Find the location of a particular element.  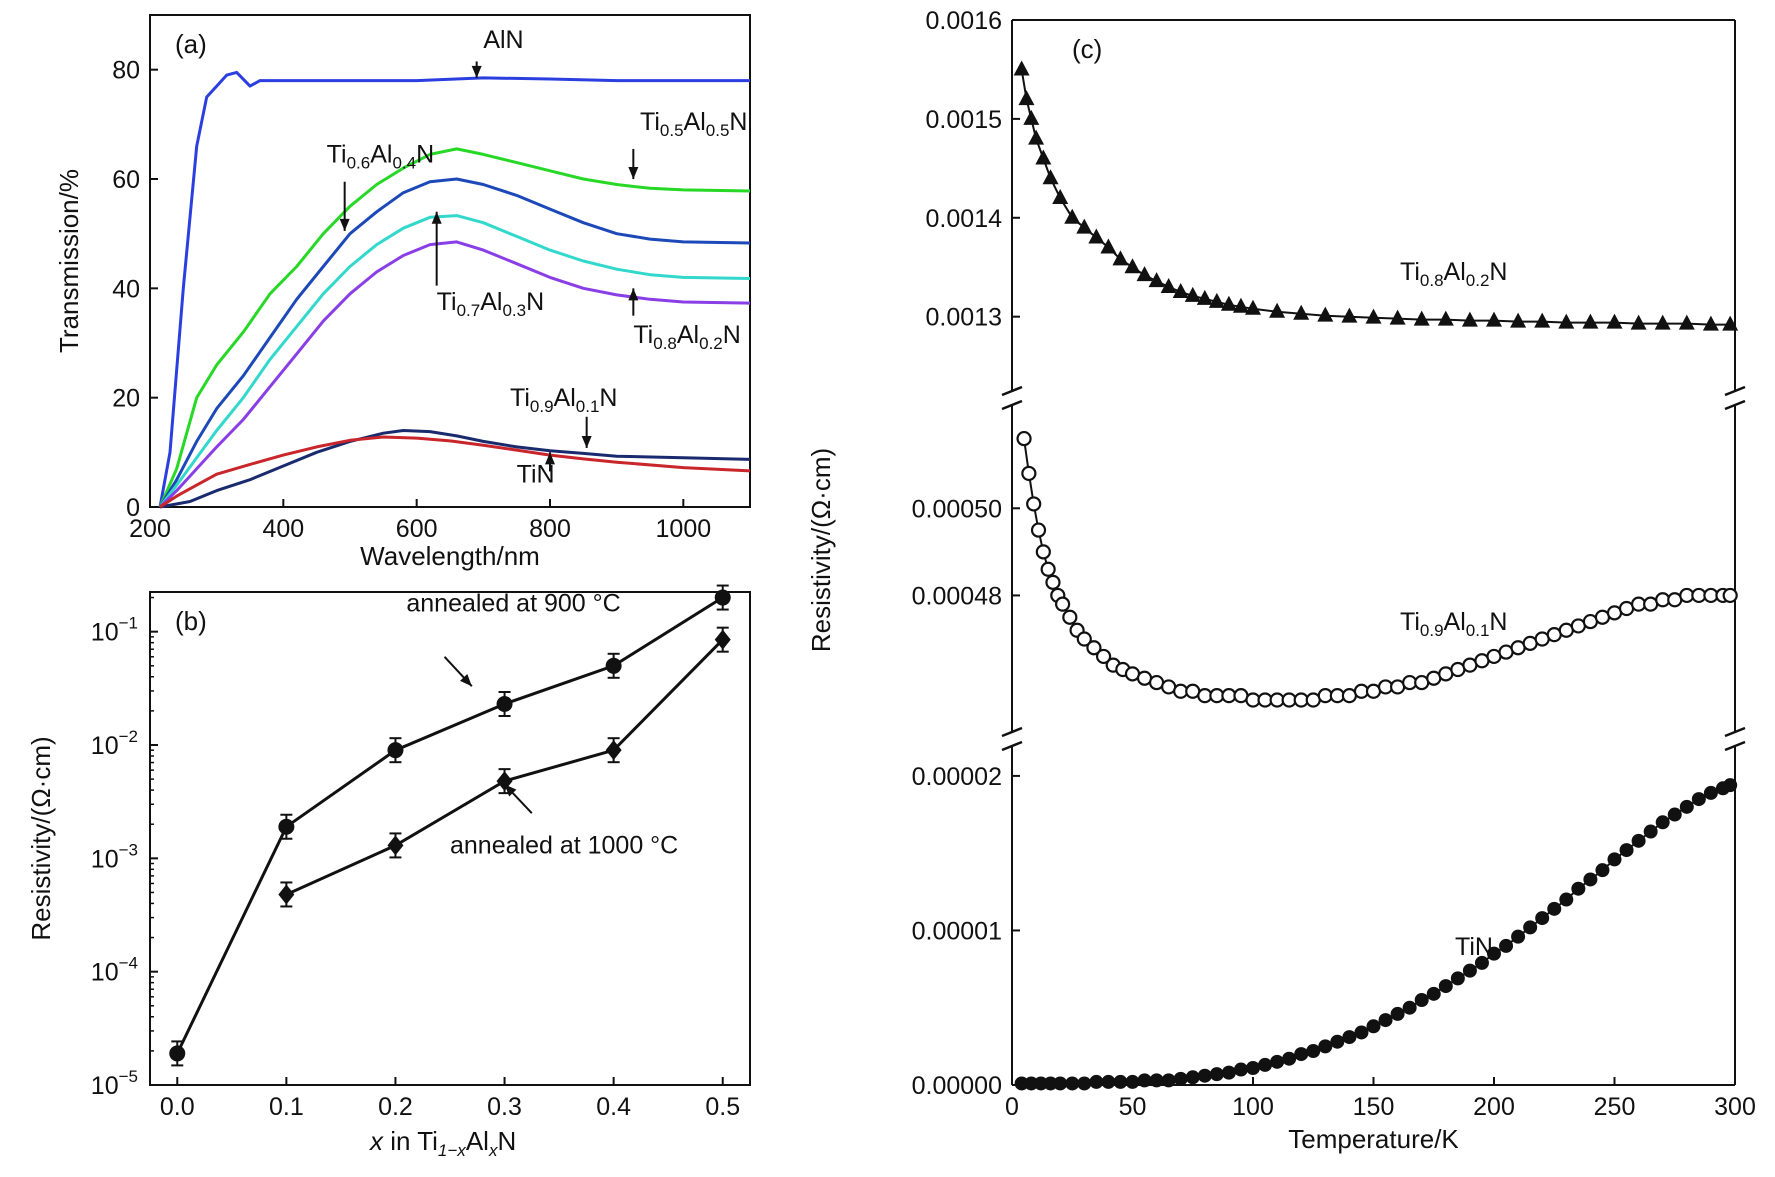

panel-c-xtick-label: 100 is located at coordinates (1253, 1107).